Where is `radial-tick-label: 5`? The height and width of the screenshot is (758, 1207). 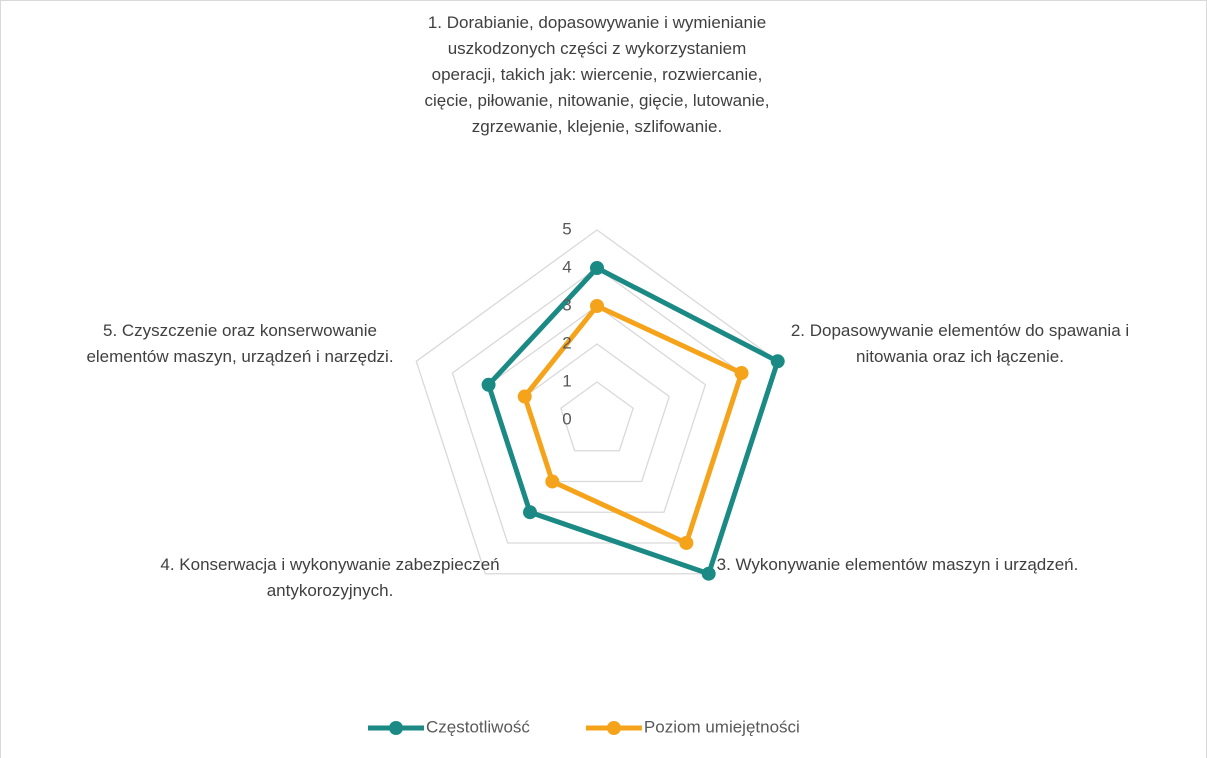
radial-tick-label: 5 is located at coordinates (566, 228).